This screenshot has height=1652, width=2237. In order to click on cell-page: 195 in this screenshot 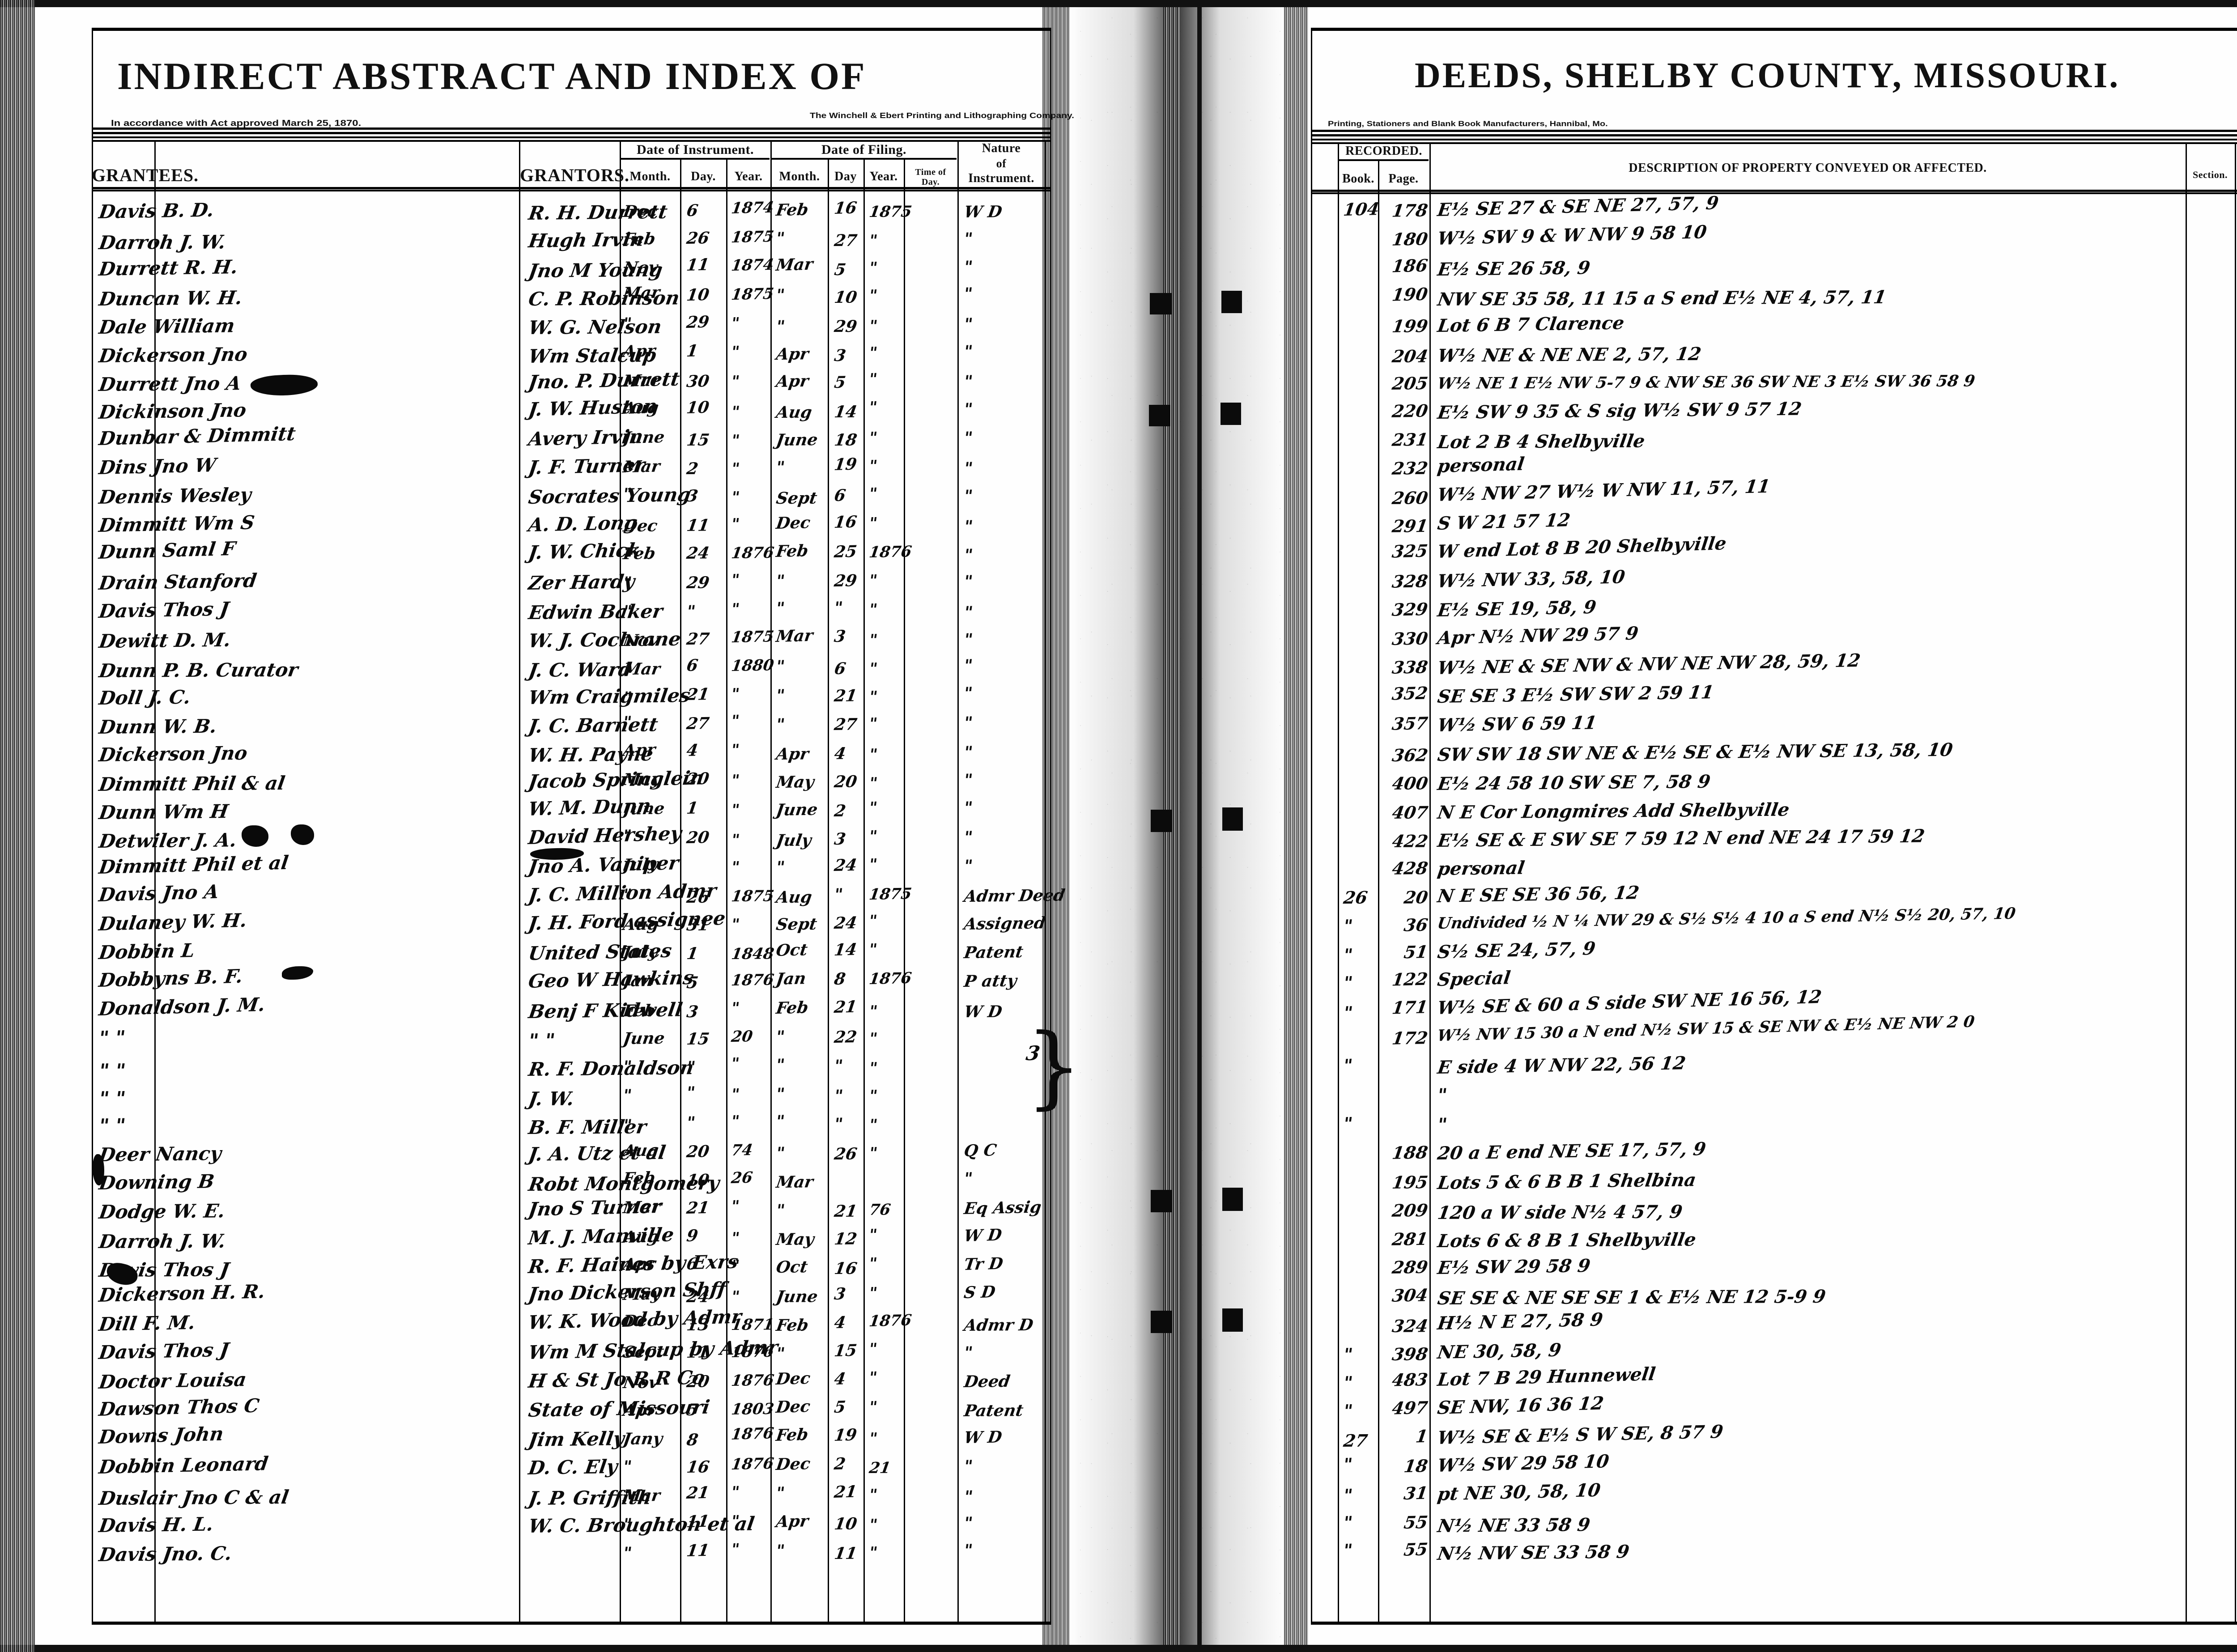, I will do `click(1410, 1182)`.